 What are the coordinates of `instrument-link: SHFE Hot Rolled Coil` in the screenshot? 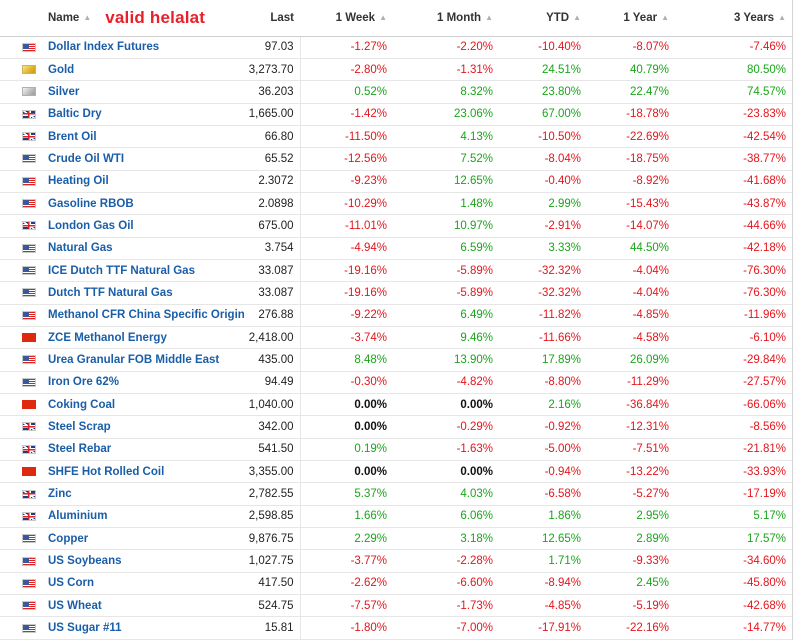 It's located at (106, 471).